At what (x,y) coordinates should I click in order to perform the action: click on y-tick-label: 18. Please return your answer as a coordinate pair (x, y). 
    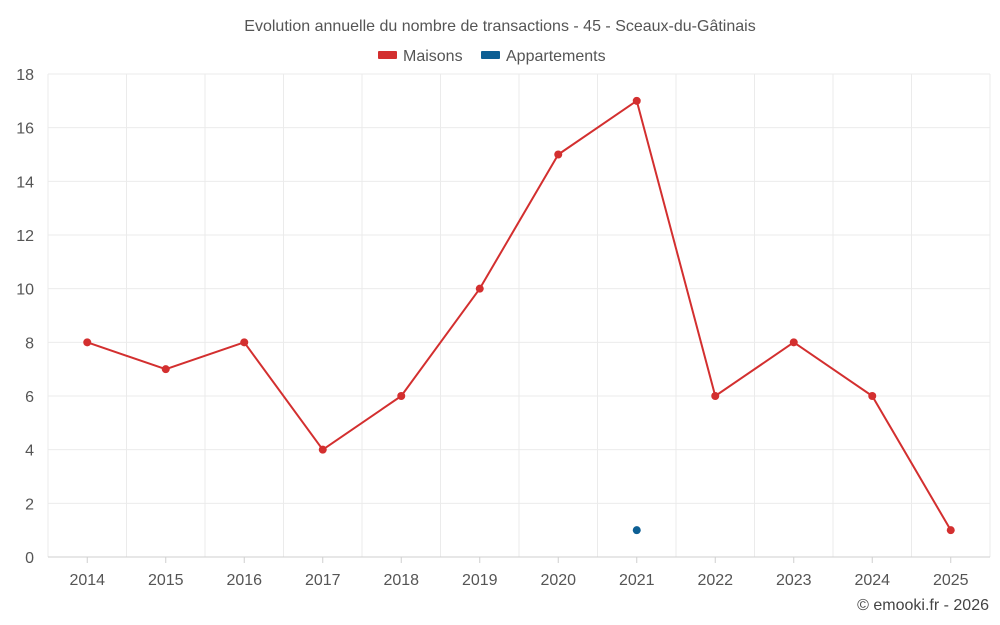
    Looking at the image, I should click on (25, 75).